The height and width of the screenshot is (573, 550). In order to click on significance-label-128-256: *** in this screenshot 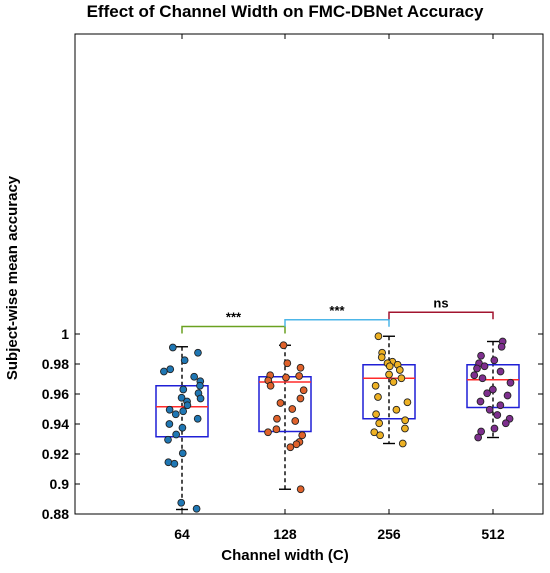, I will do `click(337, 310)`.